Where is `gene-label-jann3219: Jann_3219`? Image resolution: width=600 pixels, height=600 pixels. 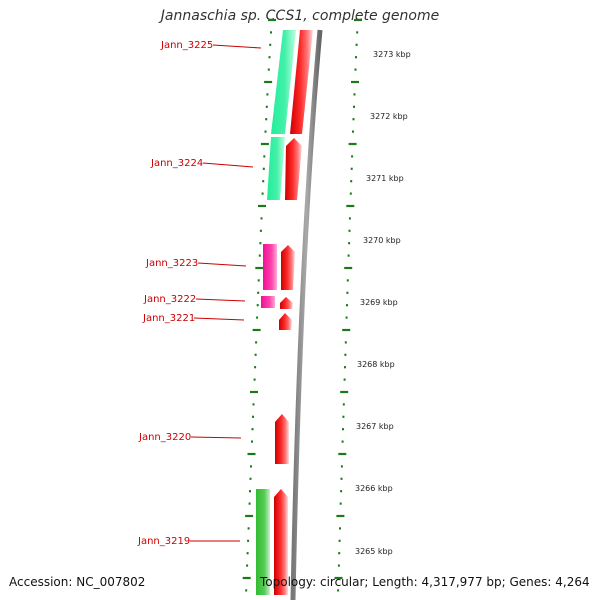
gene-label-jann3219: Jann_3219 is located at coordinates (188, 541).